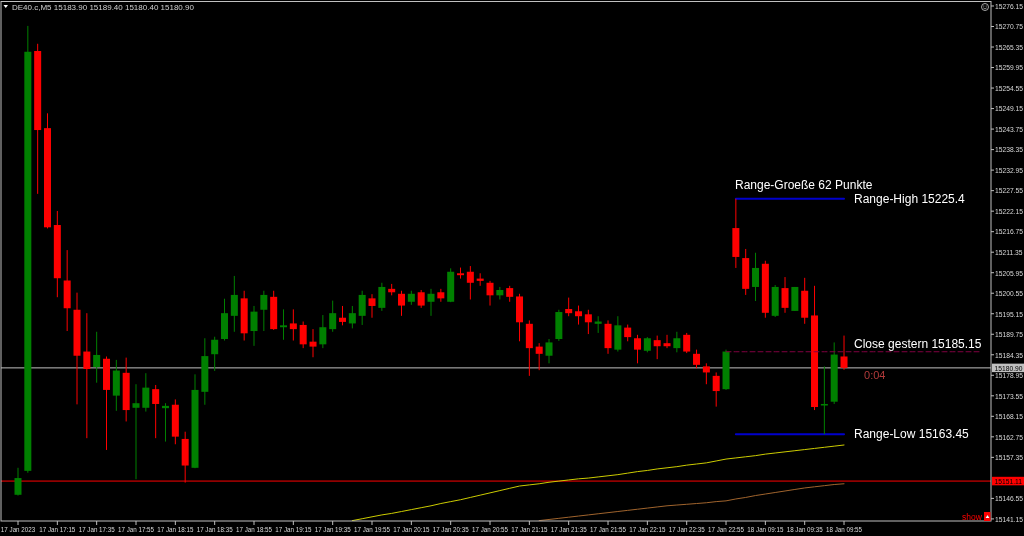 The image size is (1024, 536). I want to click on y-tick-label: 15146.55, so click(1009, 498).